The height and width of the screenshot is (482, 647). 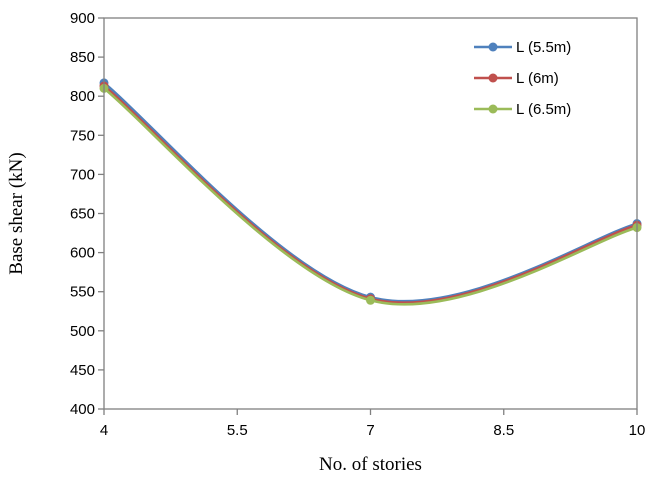 What do you see at coordinates (503, 430) in the screenshot?
I see `x-tick-label: 8.5` at bounding box center [503, 430].